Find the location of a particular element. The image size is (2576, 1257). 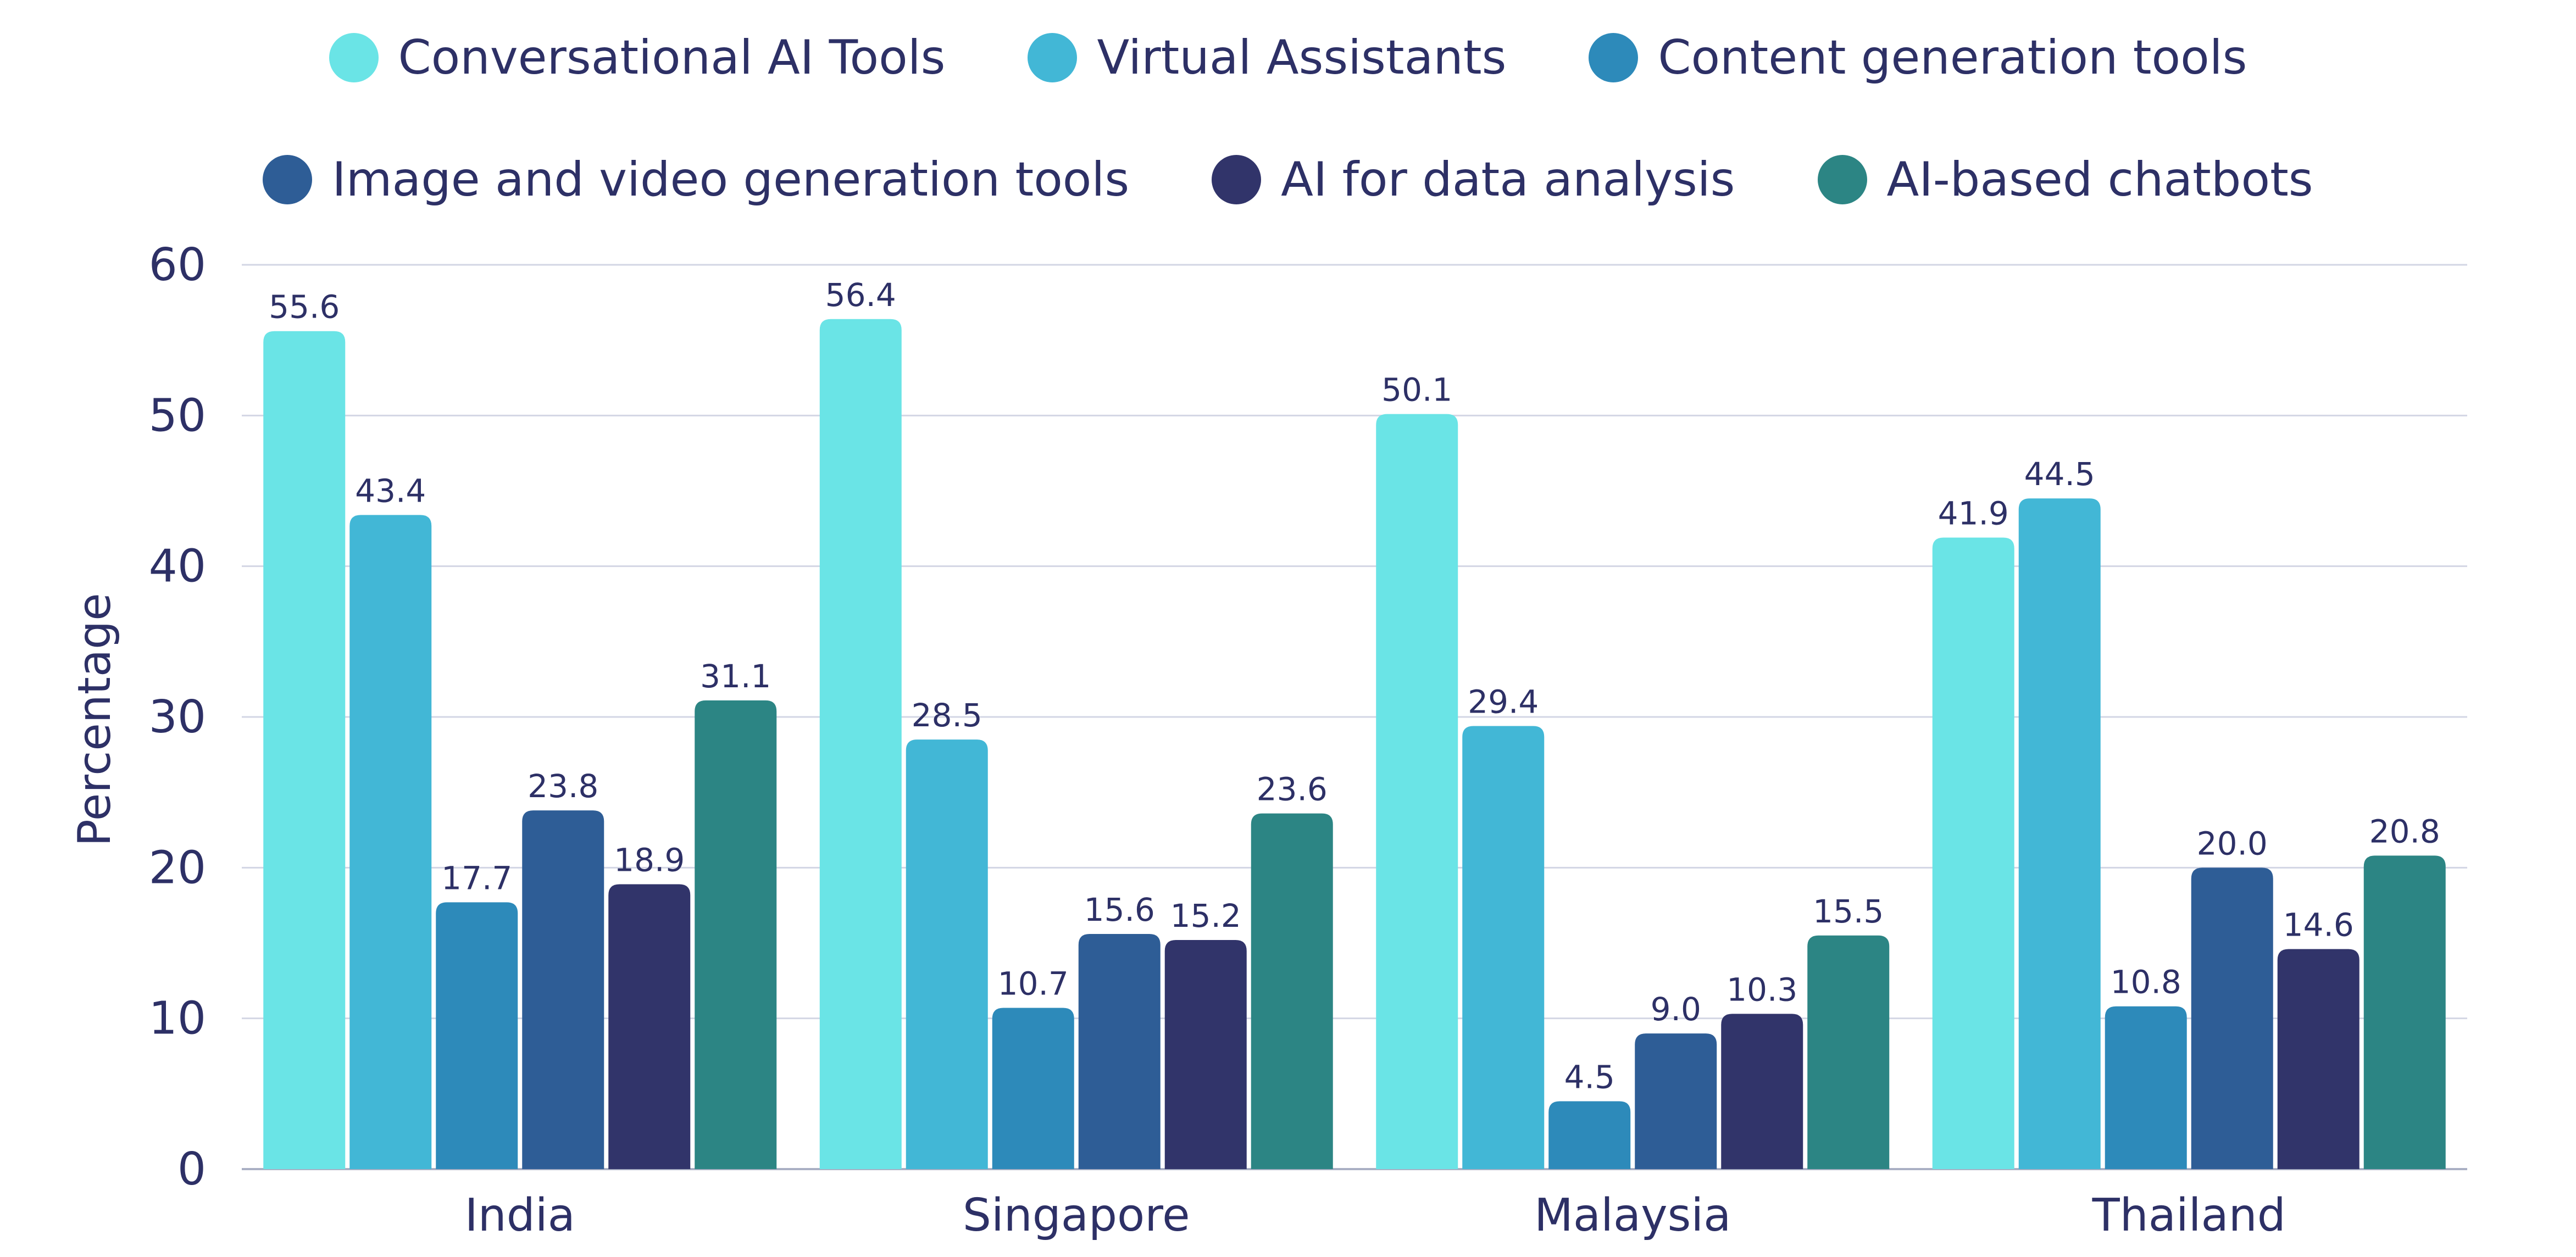

x-tick-label: Singapore is located at coordinates (1076, 1215).